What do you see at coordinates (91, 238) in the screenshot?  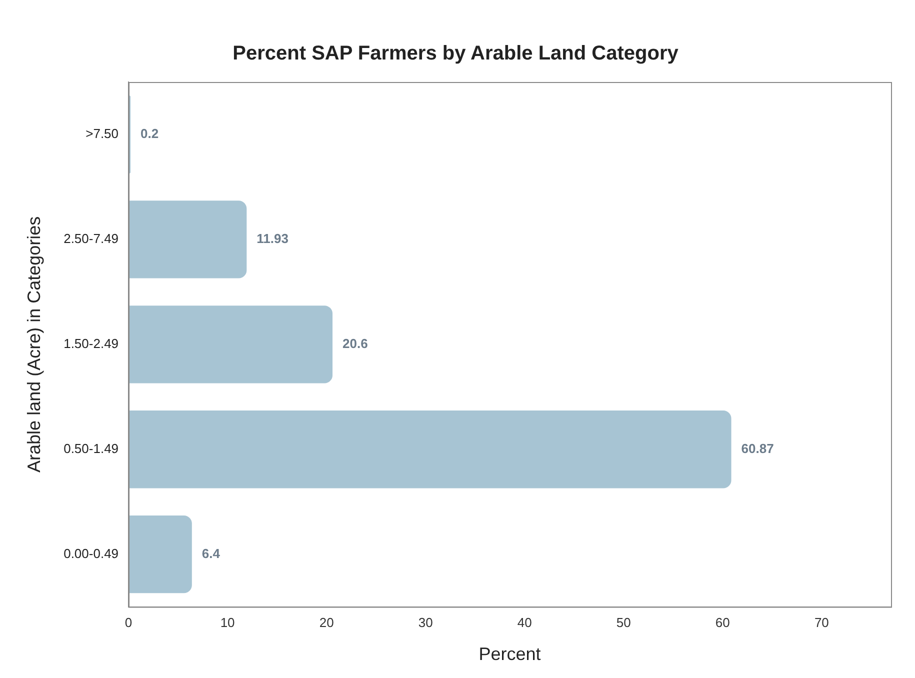 I see `y-tick-label: 2.50-7.49` at bounding box center [91, 238].